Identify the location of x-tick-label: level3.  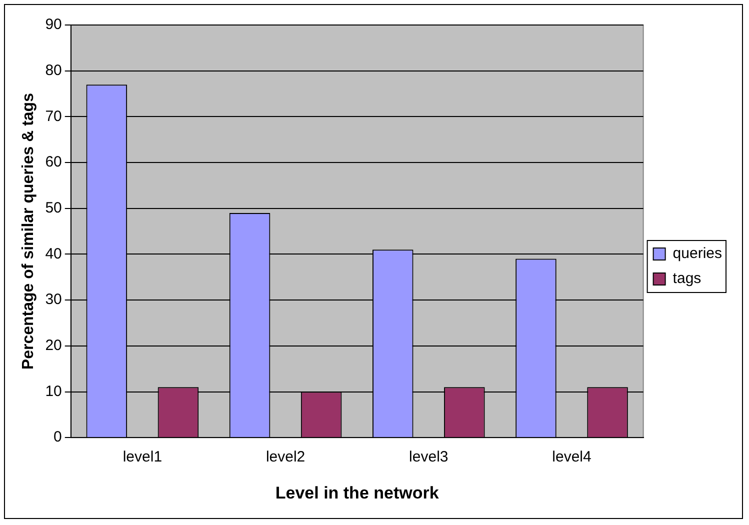
(428, 457).